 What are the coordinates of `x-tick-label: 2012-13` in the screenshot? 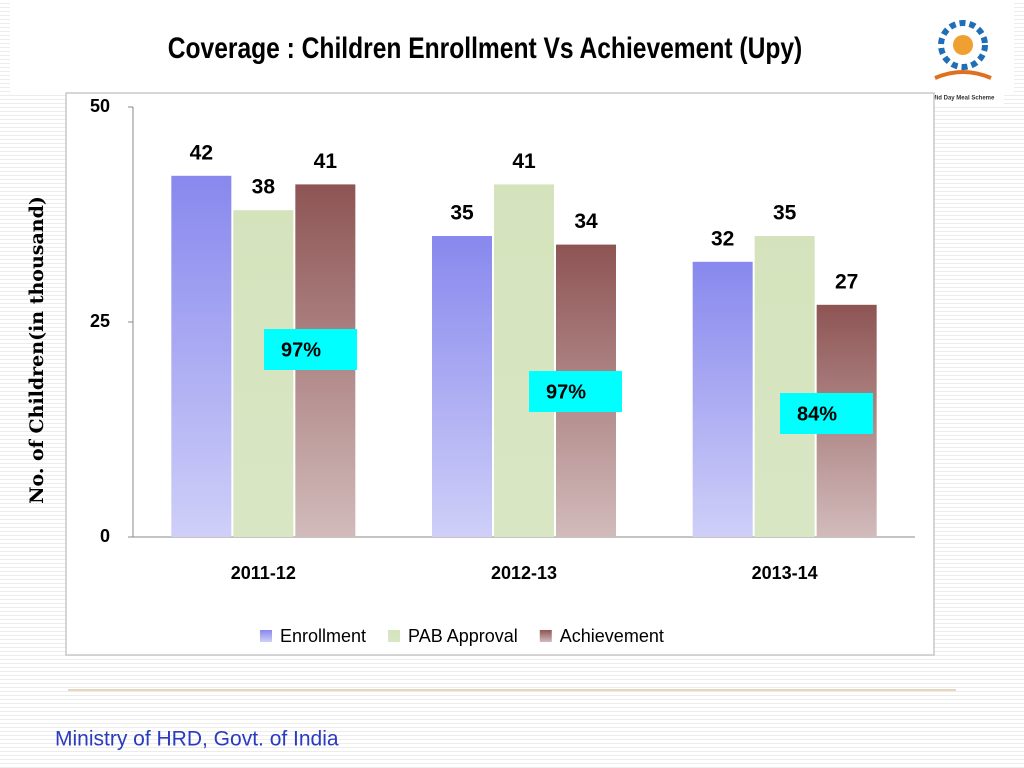 It's located at (524, 573).